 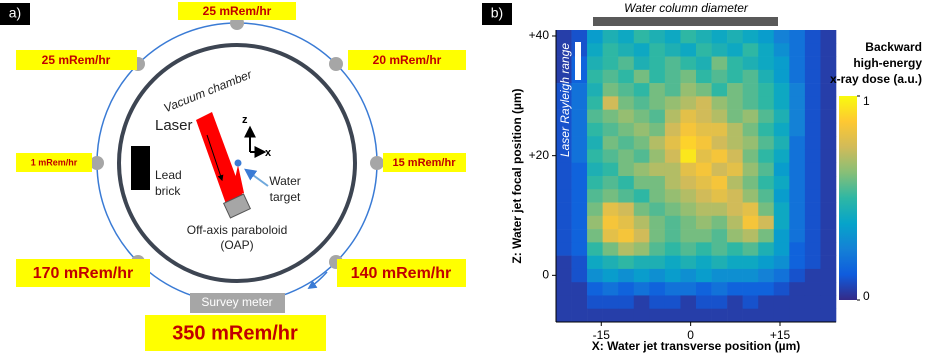 I want to click on rayleigh-bar, so click(x=578, y=61).